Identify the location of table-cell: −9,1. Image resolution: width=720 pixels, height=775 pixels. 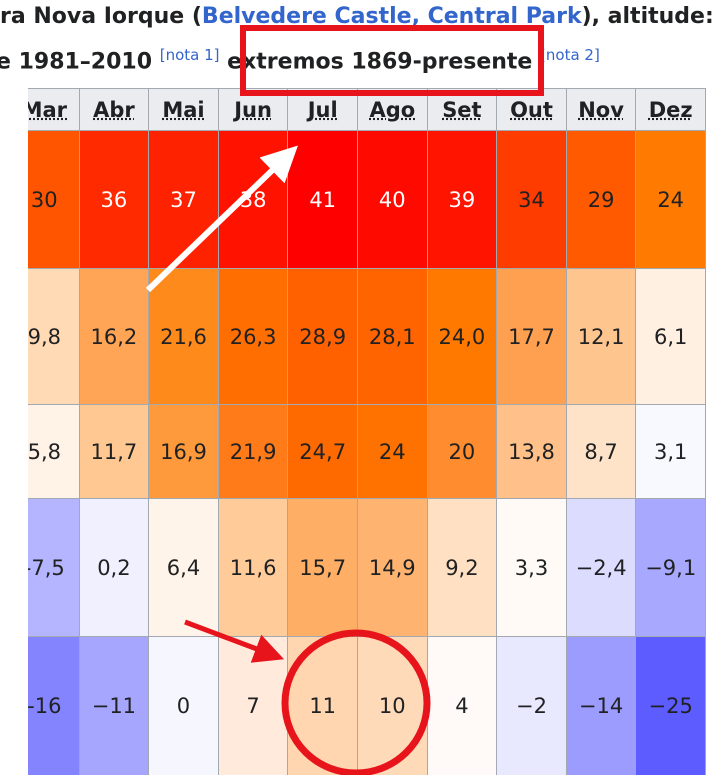
(670, 567).